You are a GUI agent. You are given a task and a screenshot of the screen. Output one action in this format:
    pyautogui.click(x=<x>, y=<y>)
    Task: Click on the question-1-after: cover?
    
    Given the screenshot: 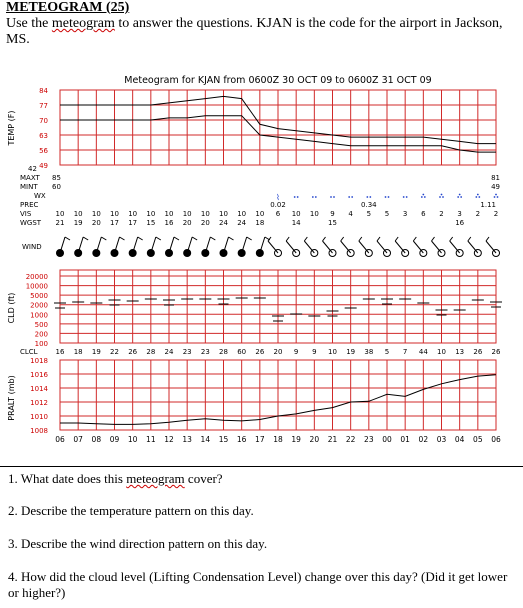 What is the action you would take?
    pyautogui.click(x=203, y=478)
    